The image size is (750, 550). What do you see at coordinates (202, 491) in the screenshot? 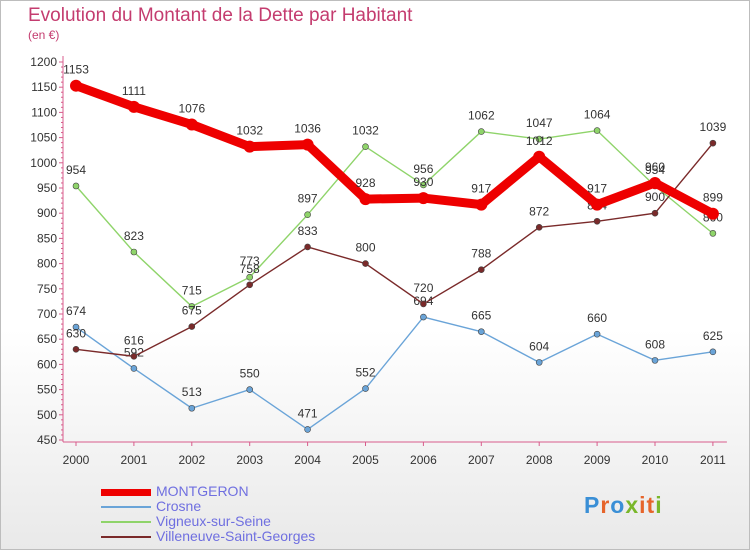
I see `legend-label: MONTGERON` at bounding box center [202, 491].